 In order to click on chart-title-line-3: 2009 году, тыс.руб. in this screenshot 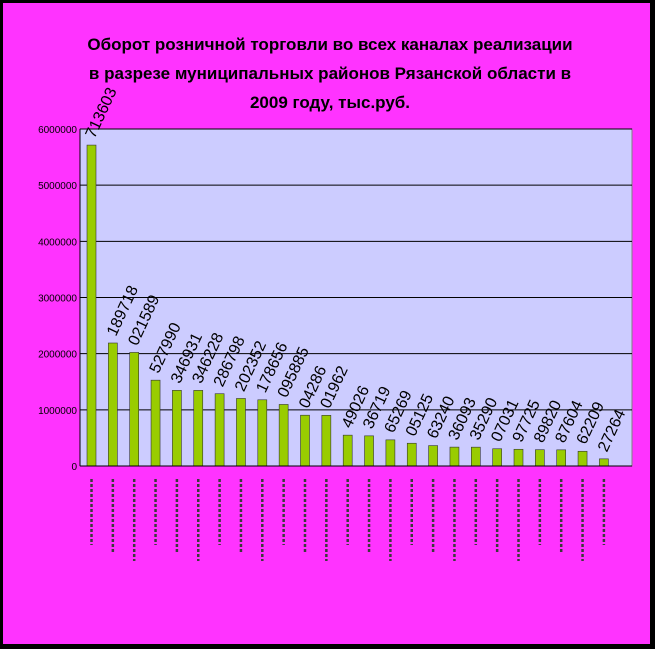, I will do `click(330, 102)`.